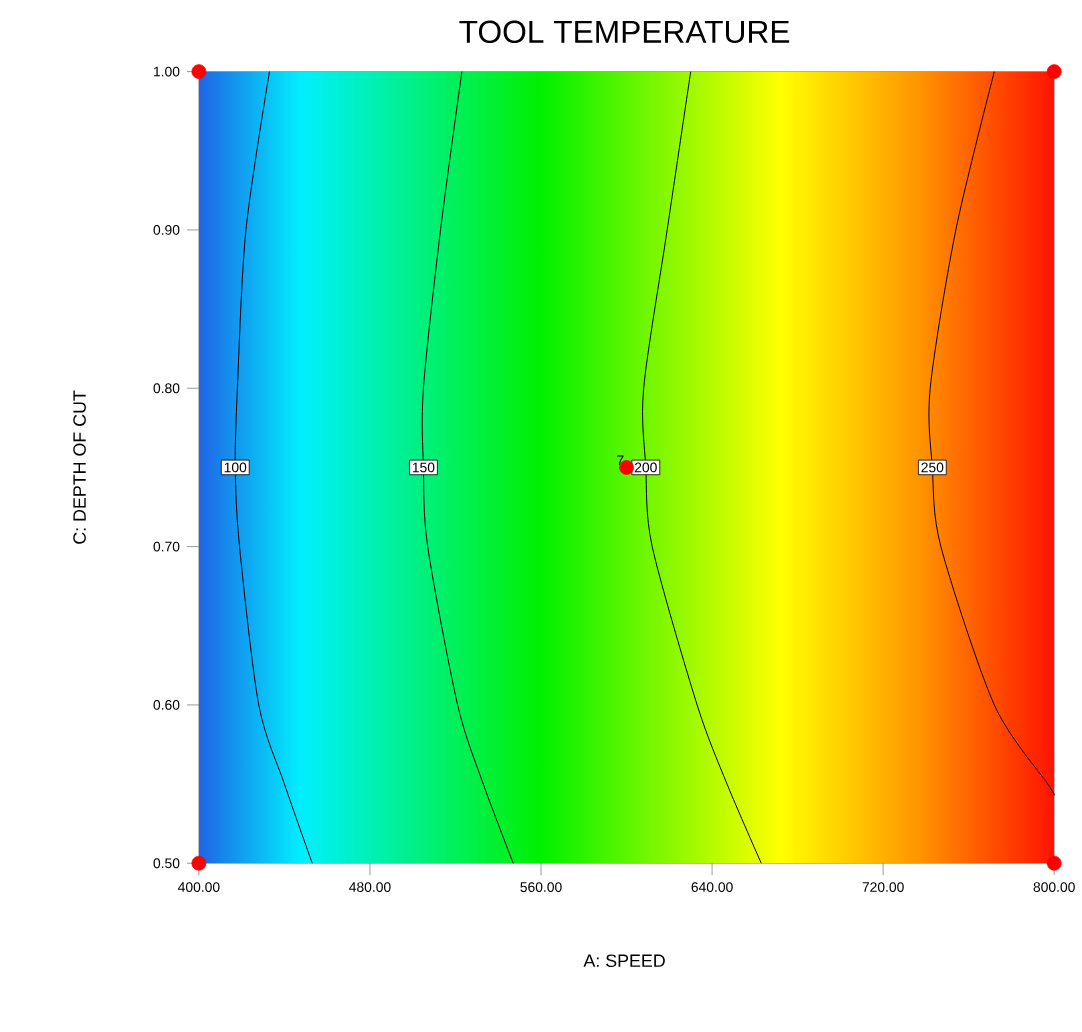  Describe the element at coordinates (79, 467) in the screenshot. I see `y-axis-title: C: DEPTH OF CUT` at that location.